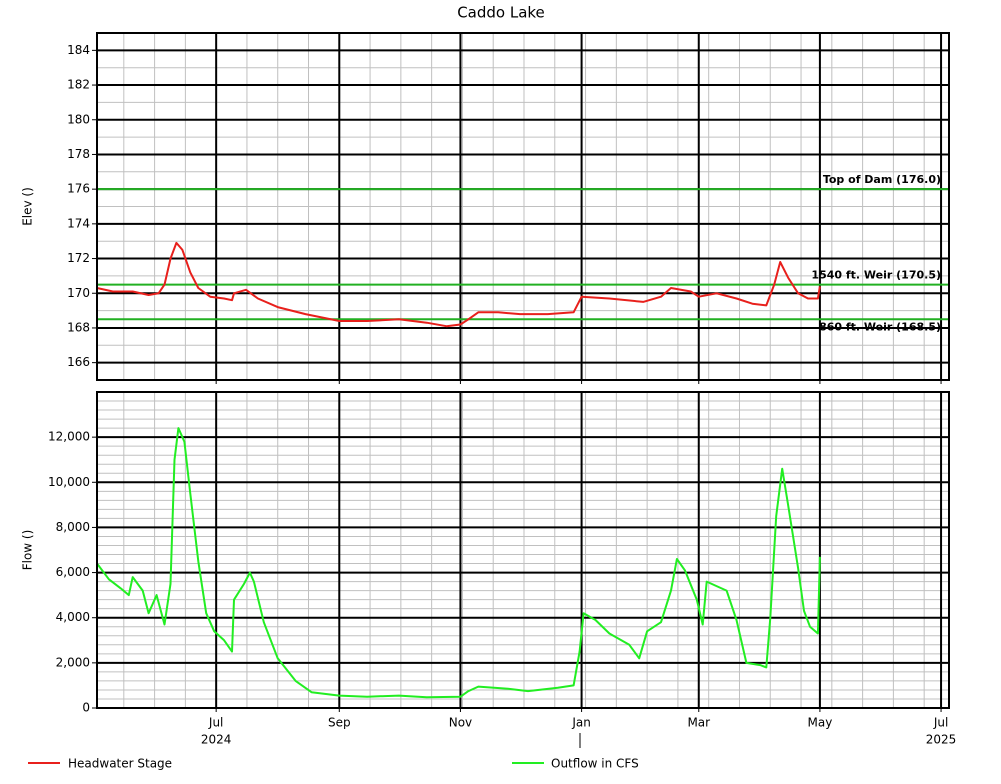 The image size is (1001, 784). I want to click on y-tick-label: 6,000, so click(73, 572).